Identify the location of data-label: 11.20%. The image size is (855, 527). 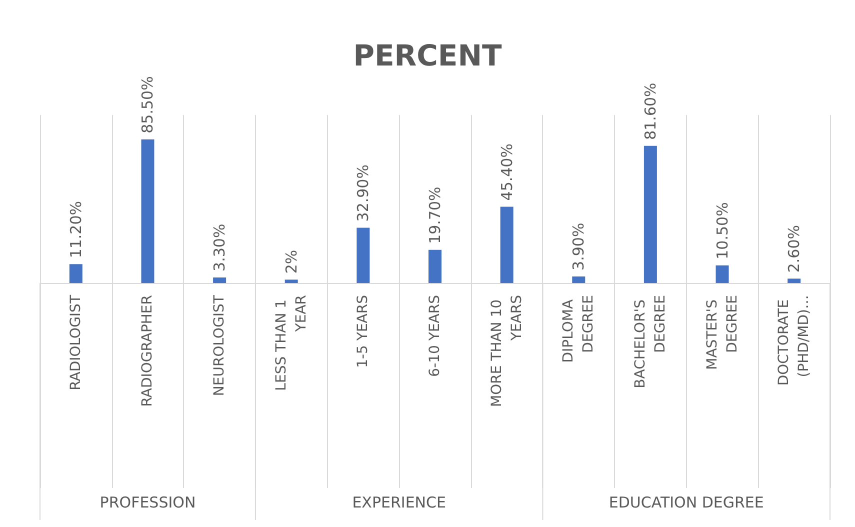
(75, 229).